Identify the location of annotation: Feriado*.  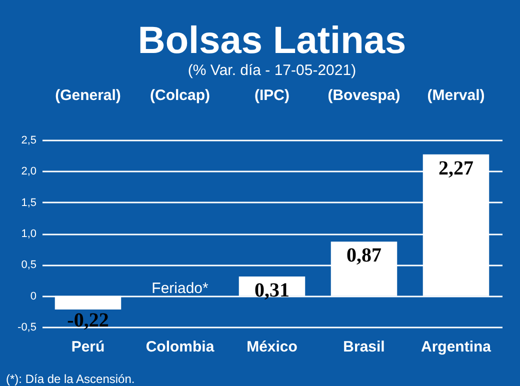
(180, 288).